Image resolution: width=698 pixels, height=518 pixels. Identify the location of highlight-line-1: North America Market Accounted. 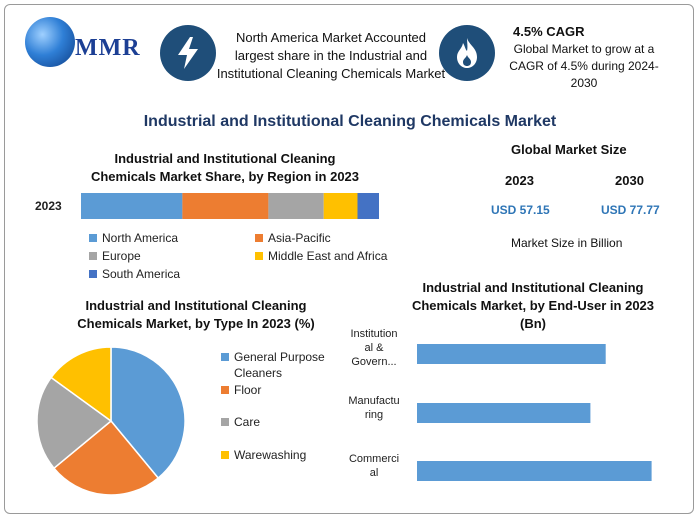
(331, 37).